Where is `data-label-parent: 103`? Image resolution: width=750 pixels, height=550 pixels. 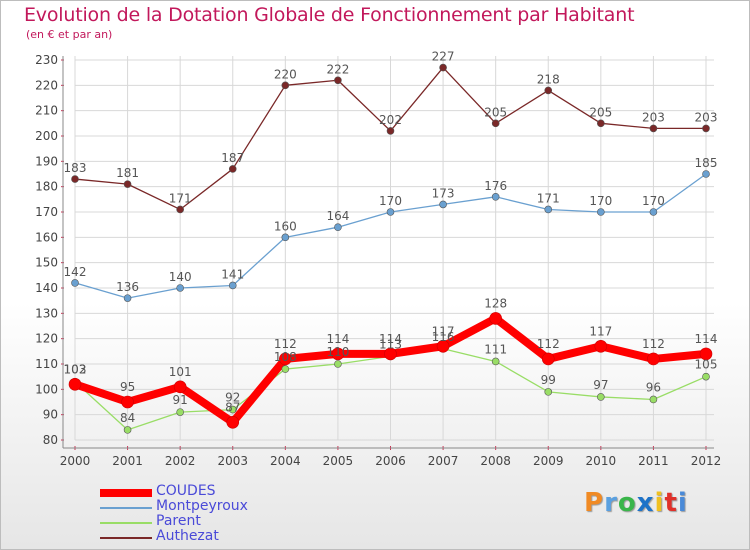
data-label-parent: 103 is located at coordinates (75, 370).